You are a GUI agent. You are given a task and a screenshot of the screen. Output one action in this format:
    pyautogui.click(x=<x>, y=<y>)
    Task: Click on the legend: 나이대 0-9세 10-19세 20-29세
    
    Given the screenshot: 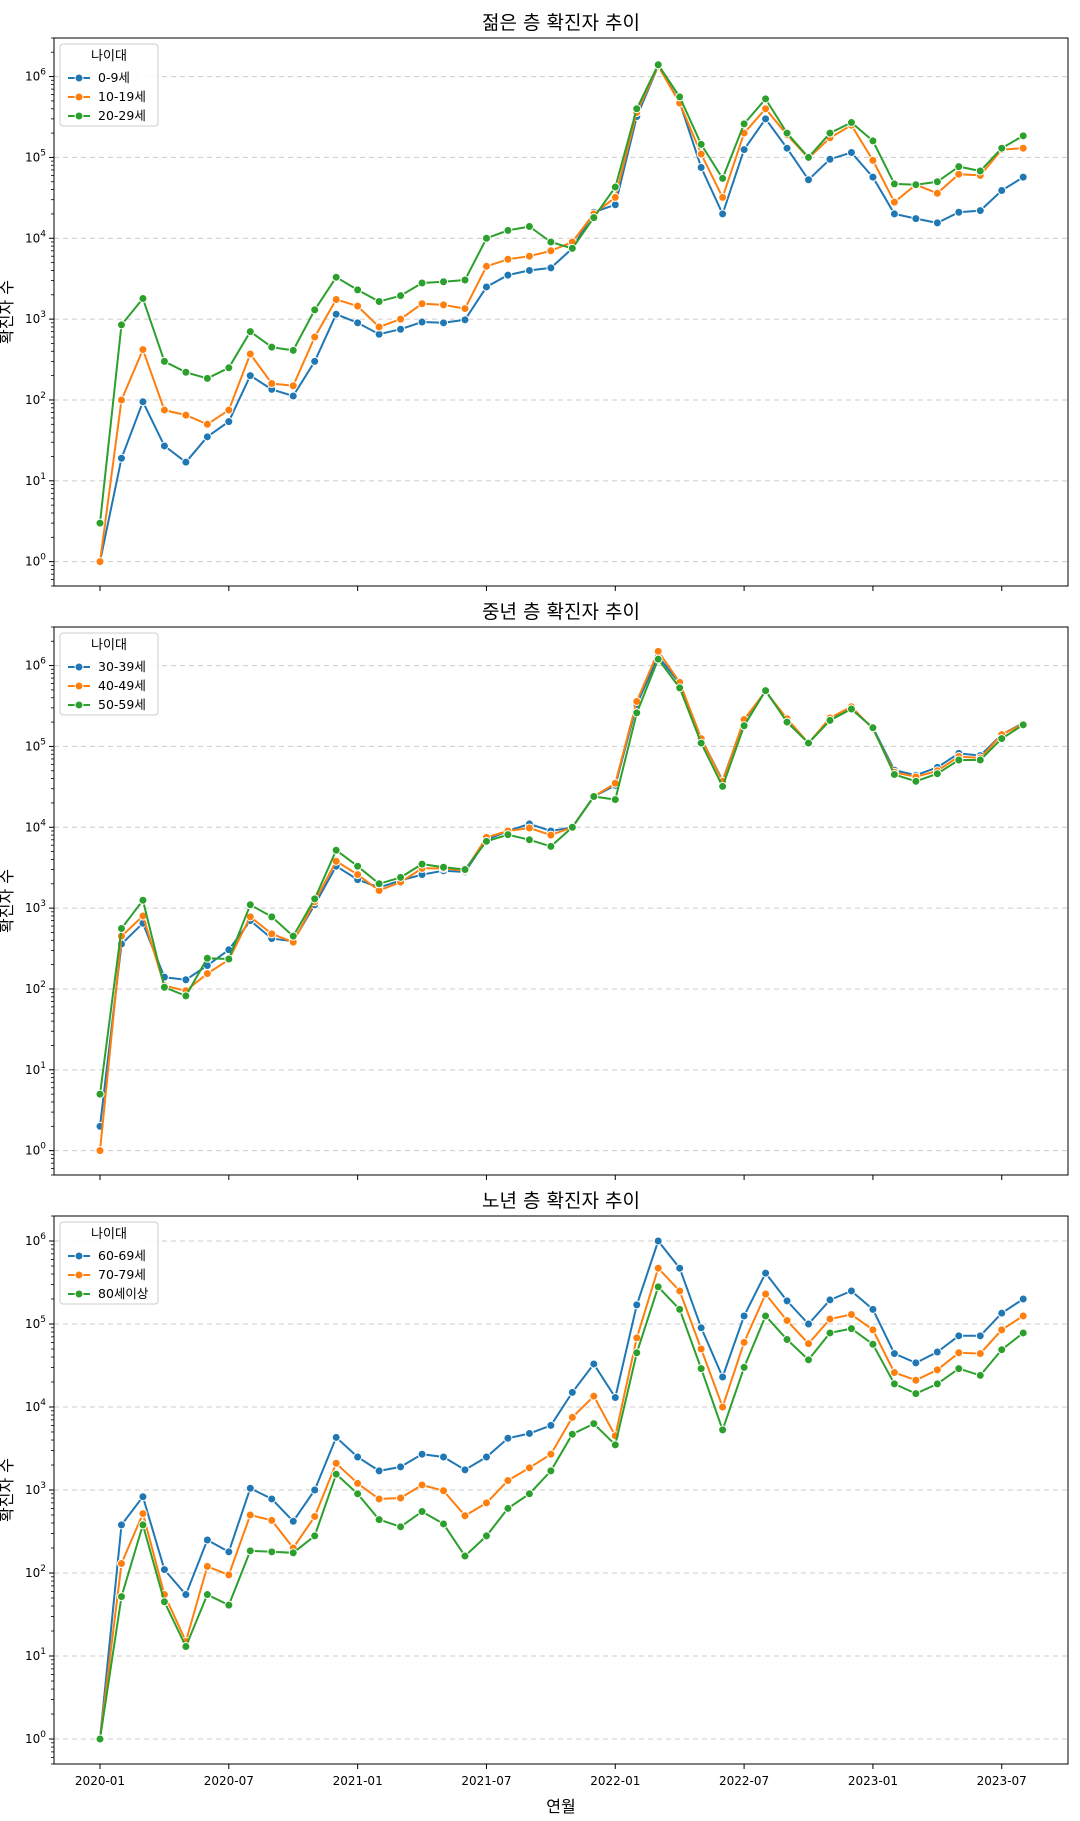 What is the action you would take?
    pyautogui.click(x=109, y=85)
    